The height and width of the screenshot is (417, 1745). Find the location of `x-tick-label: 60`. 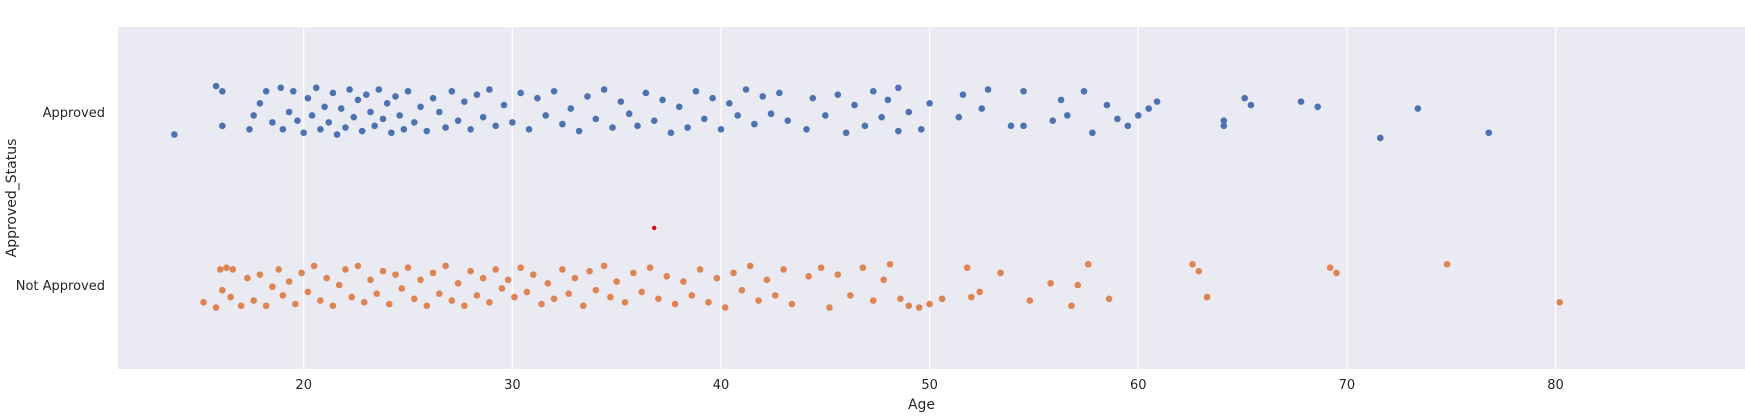

x-tick-label: 60 is located at coordinates (1138, 385).